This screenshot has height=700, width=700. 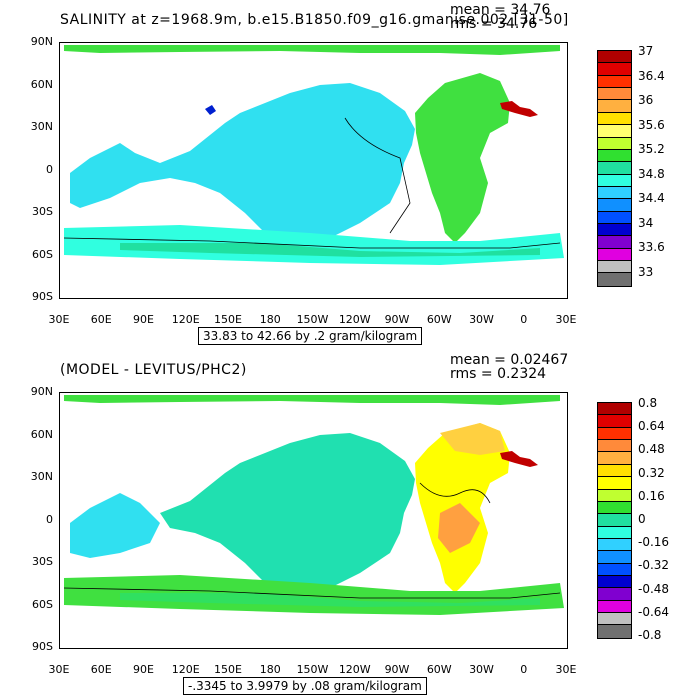 I want to click on mediterranean-anomaly, so click(x=519, y=459).